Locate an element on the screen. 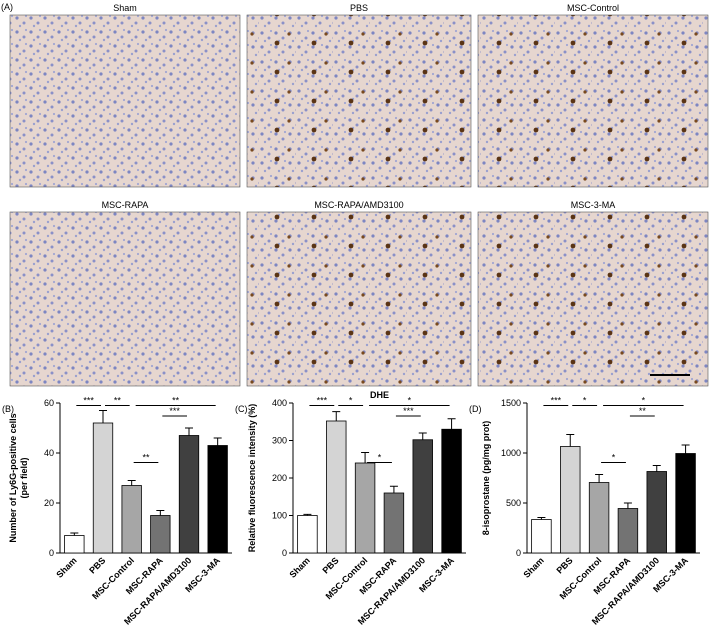 The height and width of the screenshot is (636, 709). y-tick-label: 20 is located at coordinates (49, 503).